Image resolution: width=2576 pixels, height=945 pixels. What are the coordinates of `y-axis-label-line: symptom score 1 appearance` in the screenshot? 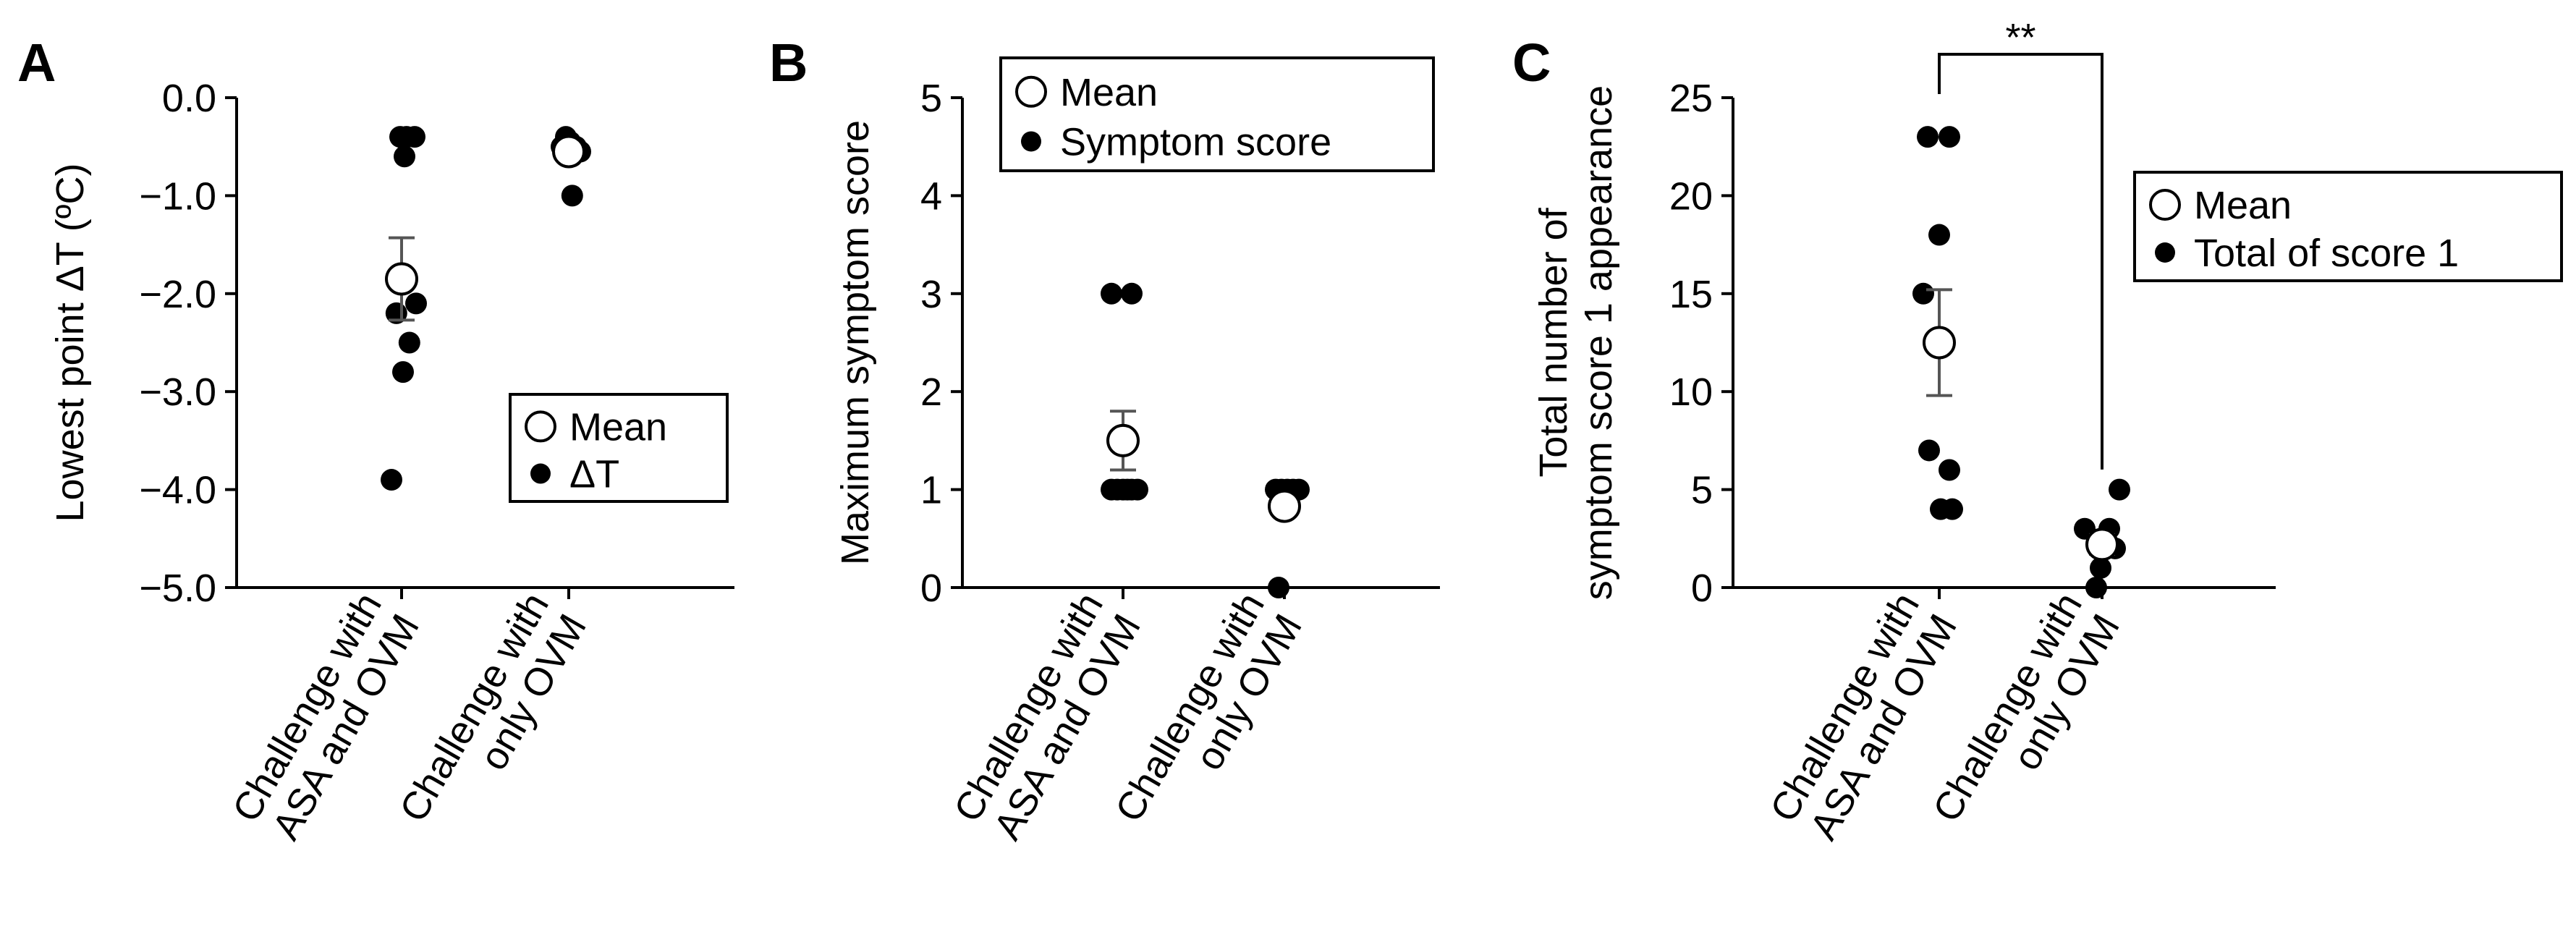 It's located at (1598, 342).